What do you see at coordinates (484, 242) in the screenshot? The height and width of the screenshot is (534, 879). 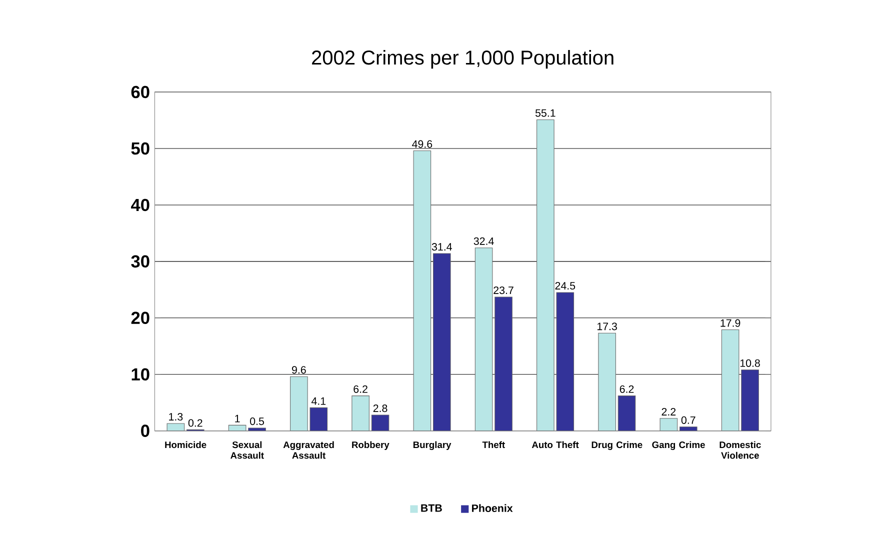 I see `data-label: 32.4` at bounding box center [484, 242].